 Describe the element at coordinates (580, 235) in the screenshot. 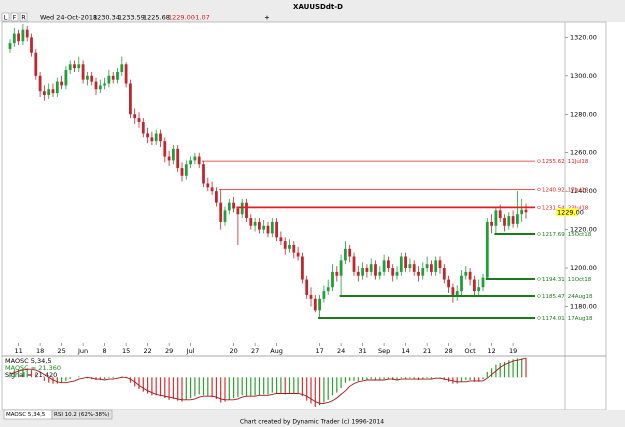

I see `level-date: 15Oct18` at that location.